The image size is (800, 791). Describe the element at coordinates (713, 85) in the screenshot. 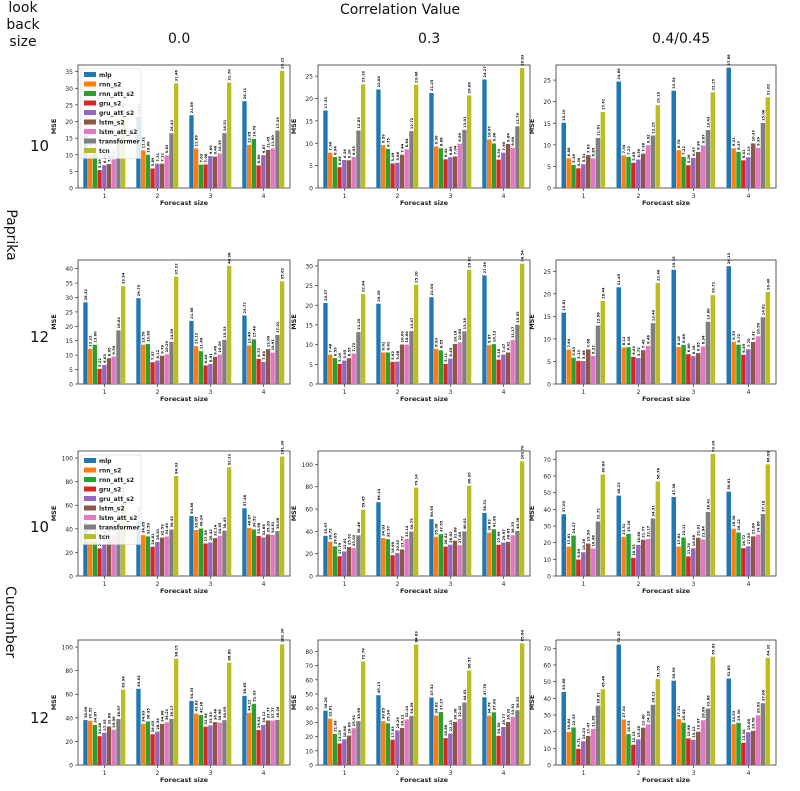

I see `bar-value-label: 22.15` at that location.